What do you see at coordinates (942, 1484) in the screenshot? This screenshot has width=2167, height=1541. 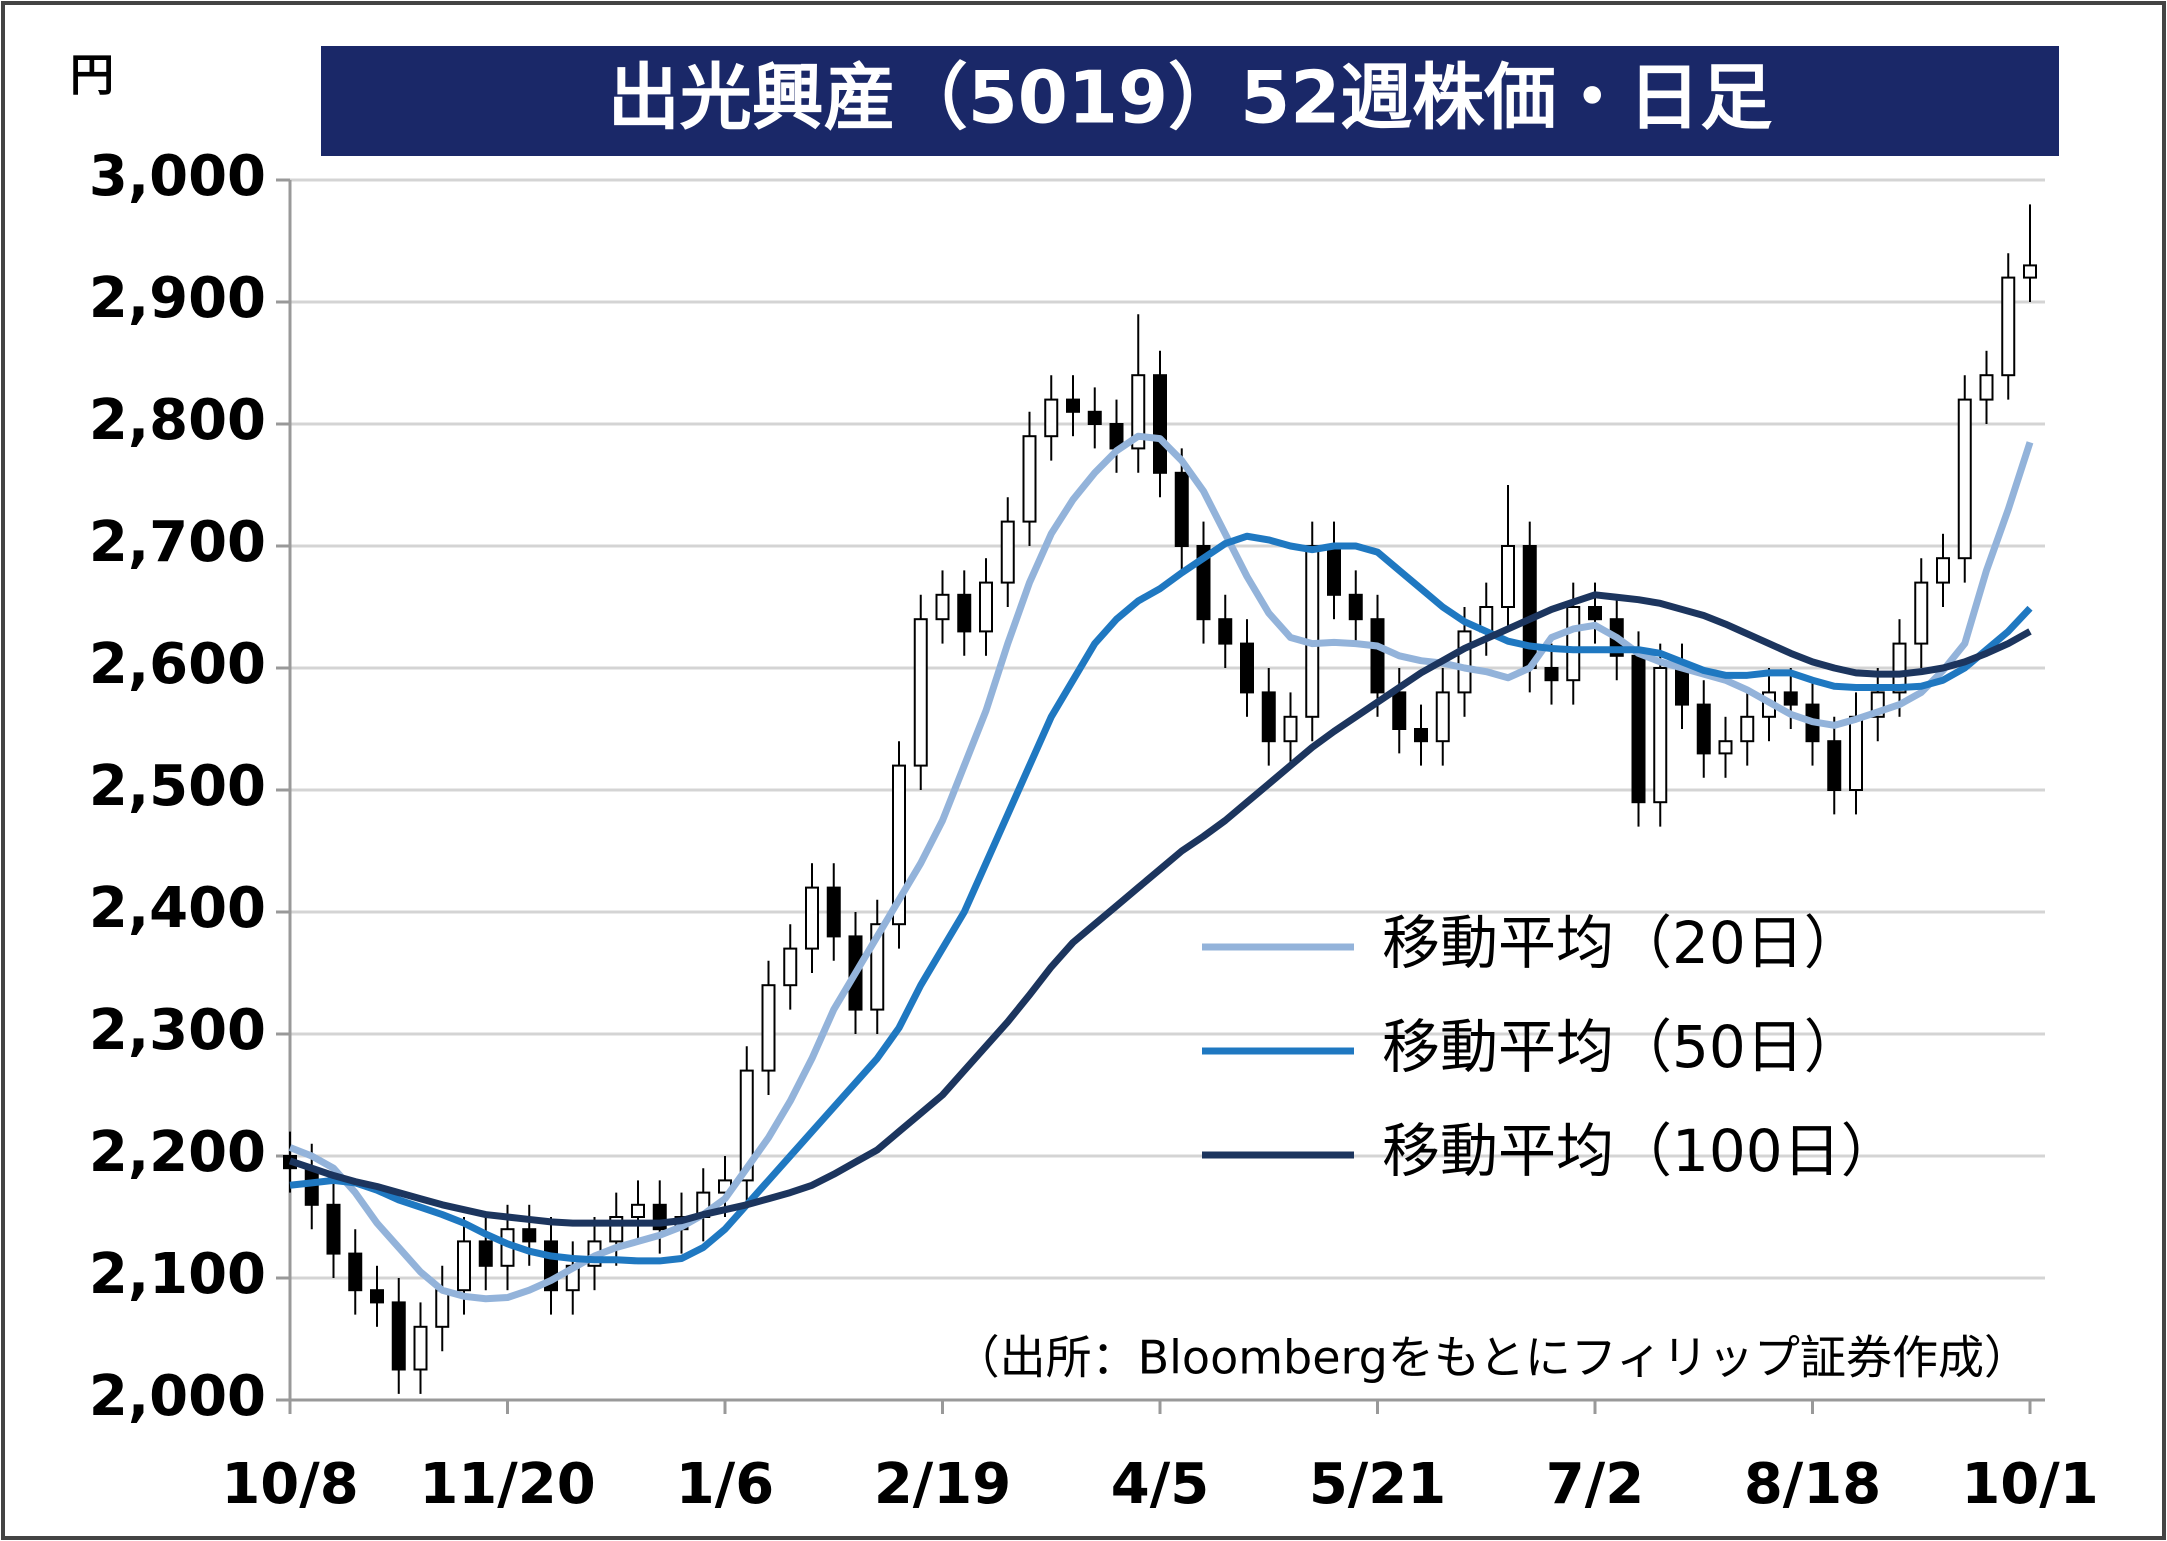 I see `x-tick-label: 2/19` at bounding box center [942, 1484].